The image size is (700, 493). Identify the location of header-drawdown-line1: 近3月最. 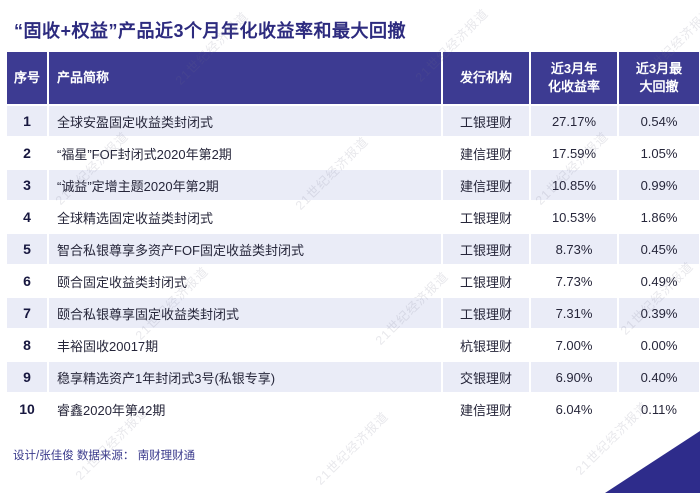
(659, 69).